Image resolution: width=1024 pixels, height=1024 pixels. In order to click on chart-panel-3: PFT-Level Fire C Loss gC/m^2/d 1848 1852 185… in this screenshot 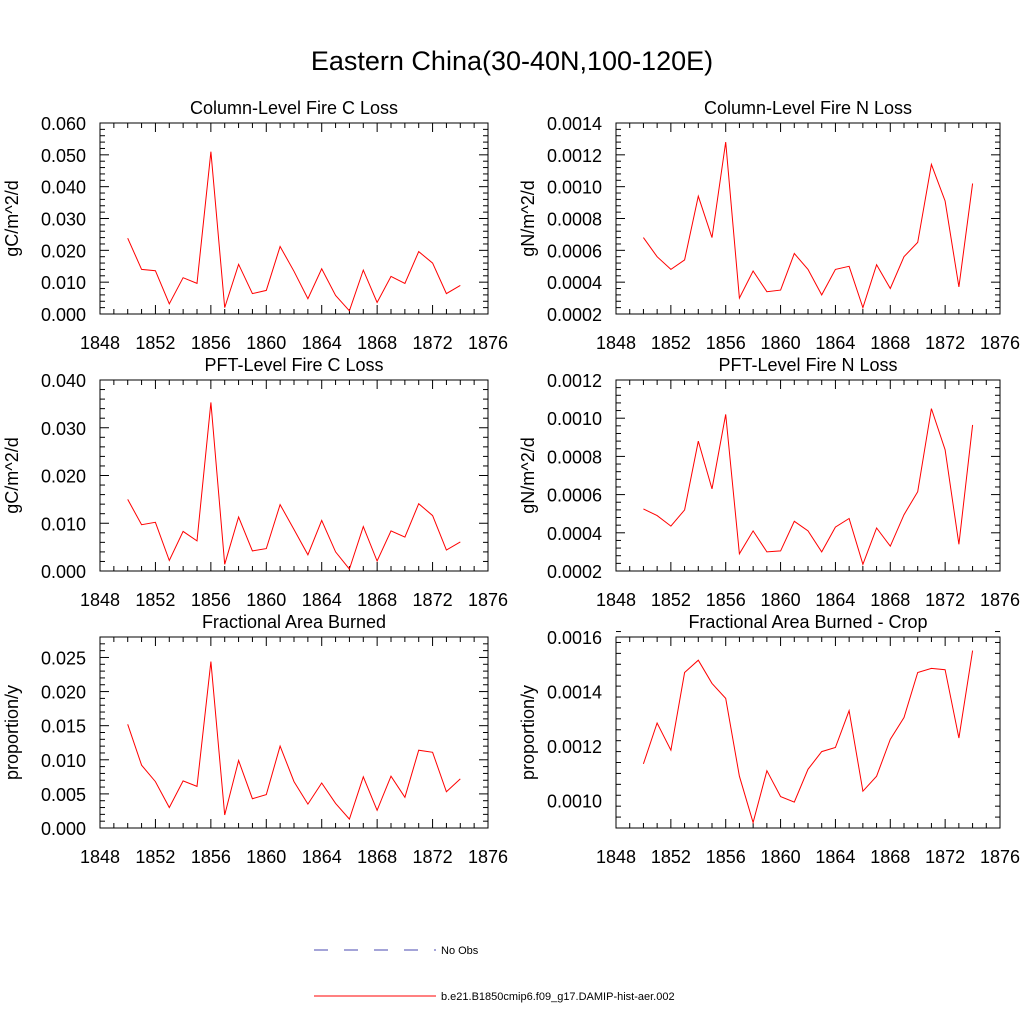, I will do `click(255, 482)`.